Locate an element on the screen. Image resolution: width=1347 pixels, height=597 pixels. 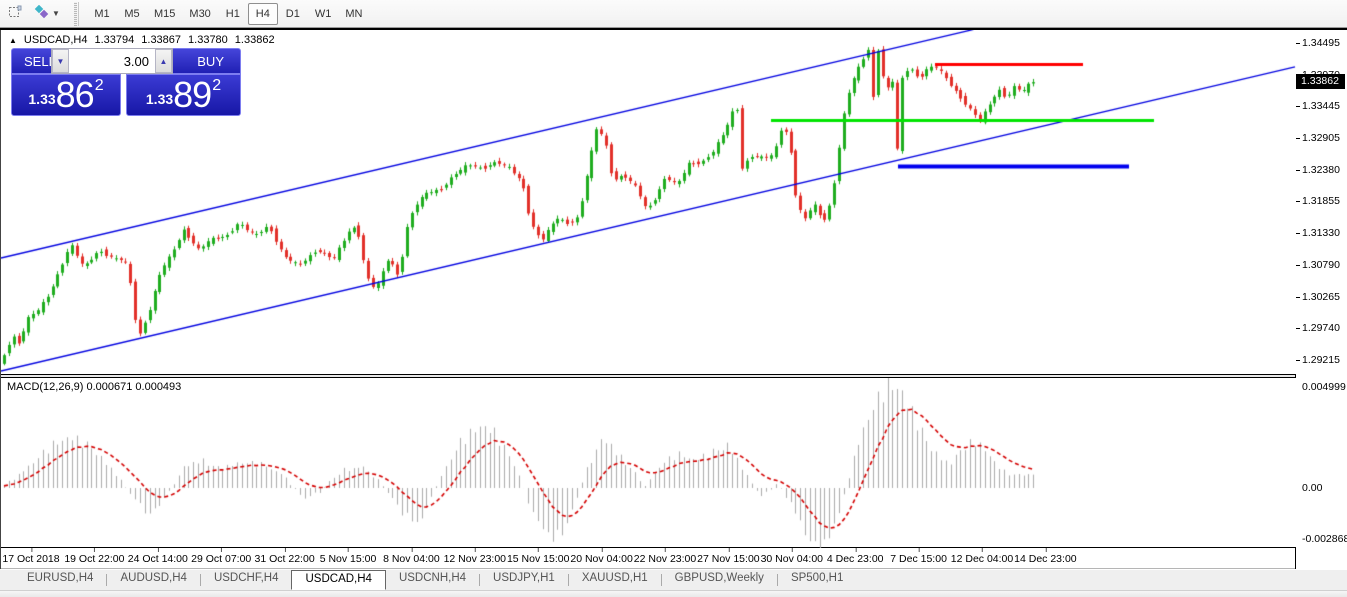
time-tick-label: 24 Oct 14:00 is located at coordinates (157, 556).